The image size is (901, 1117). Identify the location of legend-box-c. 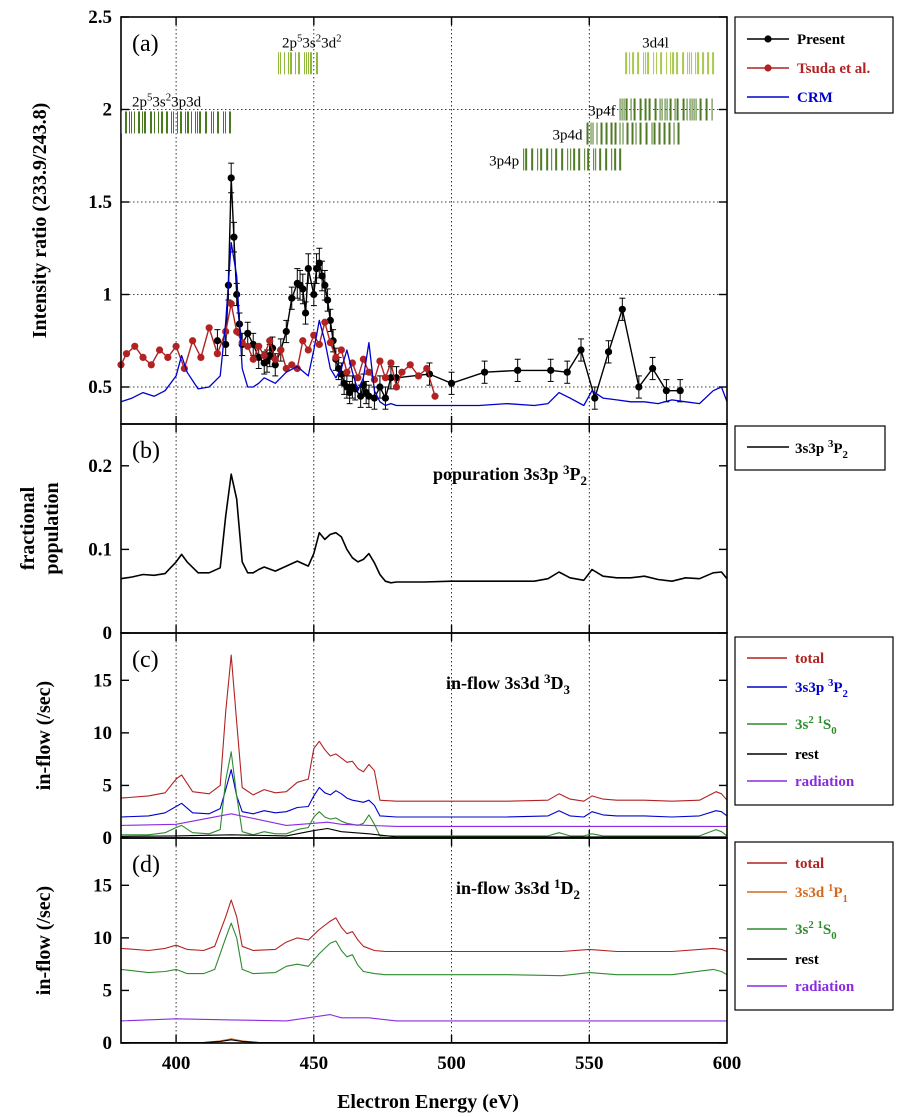
(814, 721).